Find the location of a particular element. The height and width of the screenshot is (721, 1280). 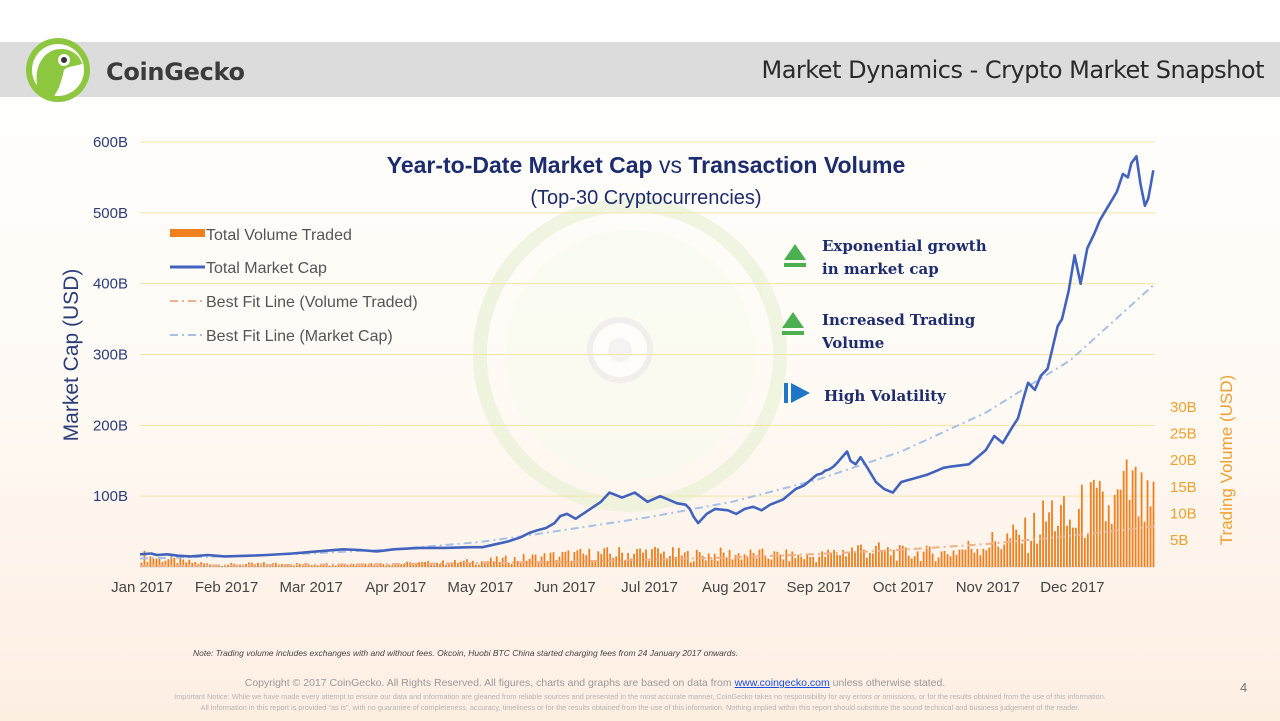

annotation-text: High Volatility is located at coordinates (885, 396).